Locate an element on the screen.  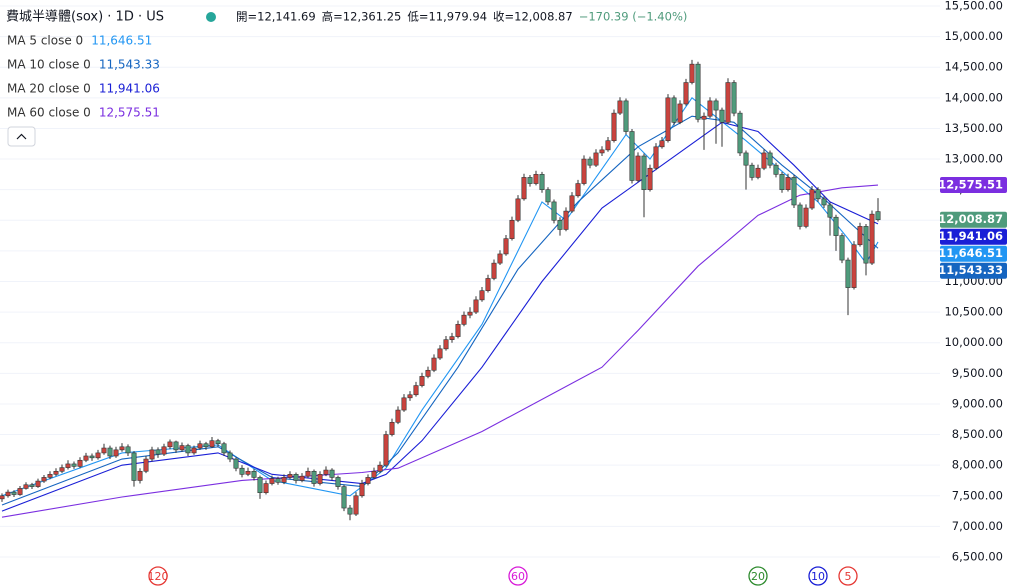
y-tick-label: 8,000.00 is located at coordinates (977, 465).